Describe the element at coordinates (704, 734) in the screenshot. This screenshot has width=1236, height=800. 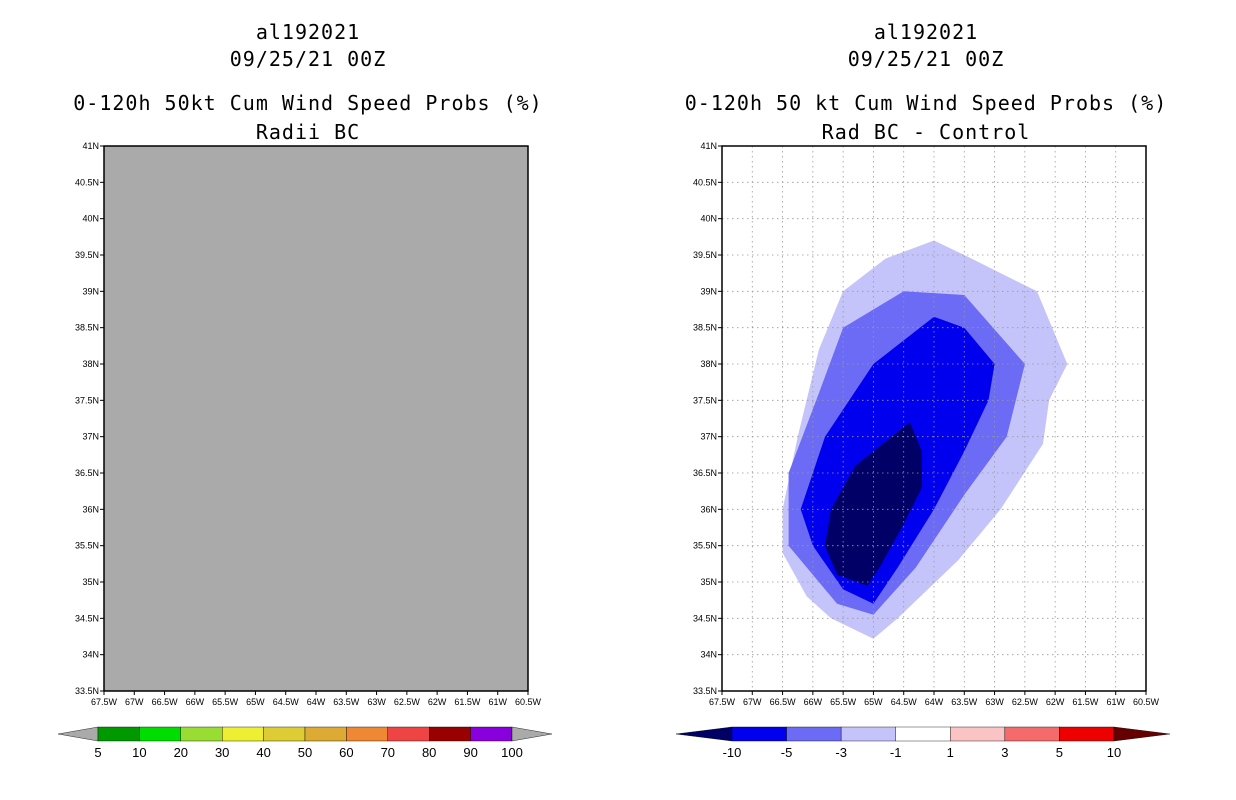
I see `colorbar-arrow-low` at that location.